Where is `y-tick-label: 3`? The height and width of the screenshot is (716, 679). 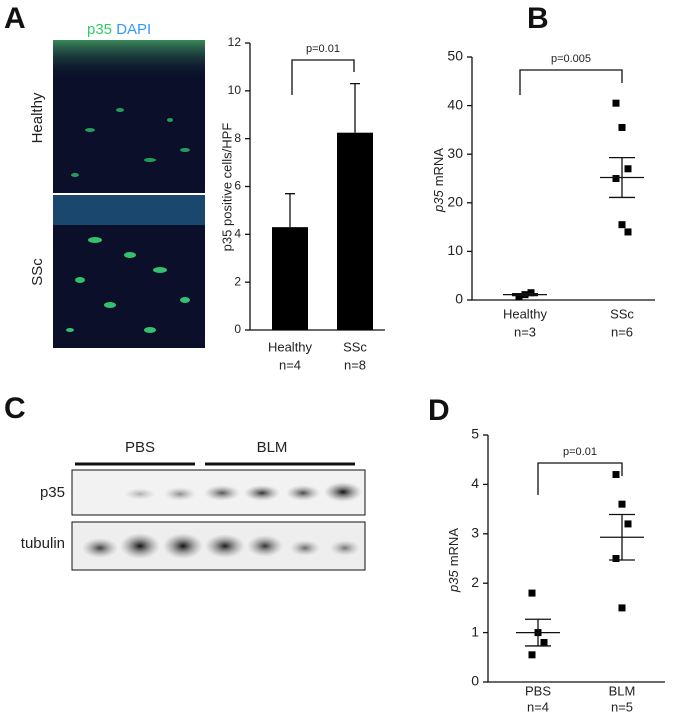
y-tick-label: 3 is located at coordinates (475, 533).